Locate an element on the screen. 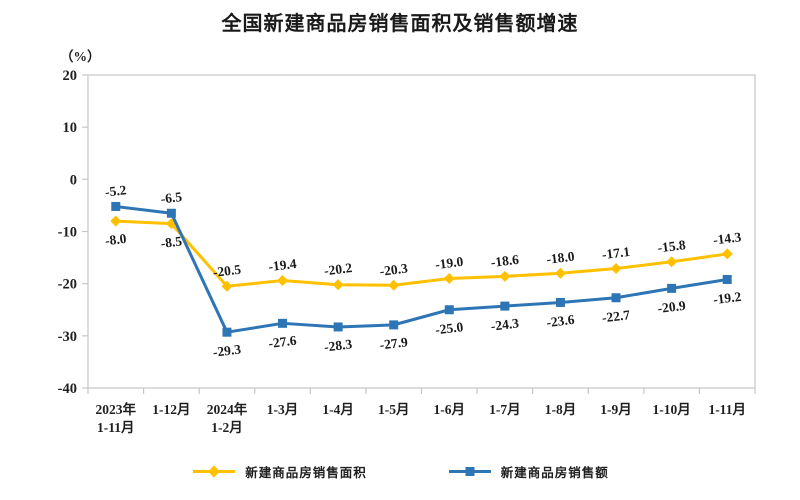 This screenshot has width=800, height=500. x-axis-label: 1-4月 is located at coordinates (338, 409).